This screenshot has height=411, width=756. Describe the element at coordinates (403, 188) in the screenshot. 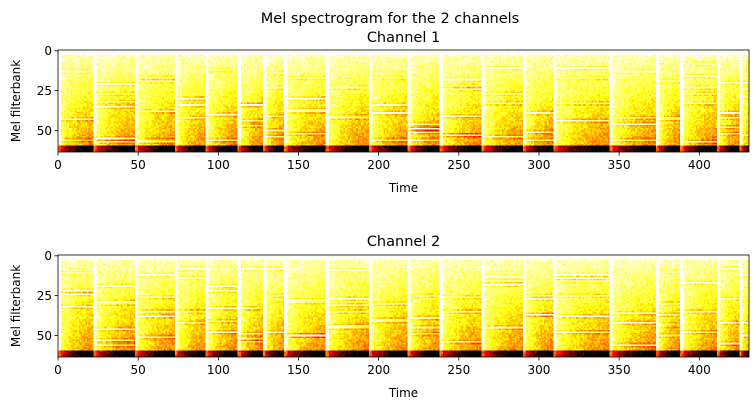

I see `channel-1-xlabel: Time` at that location.